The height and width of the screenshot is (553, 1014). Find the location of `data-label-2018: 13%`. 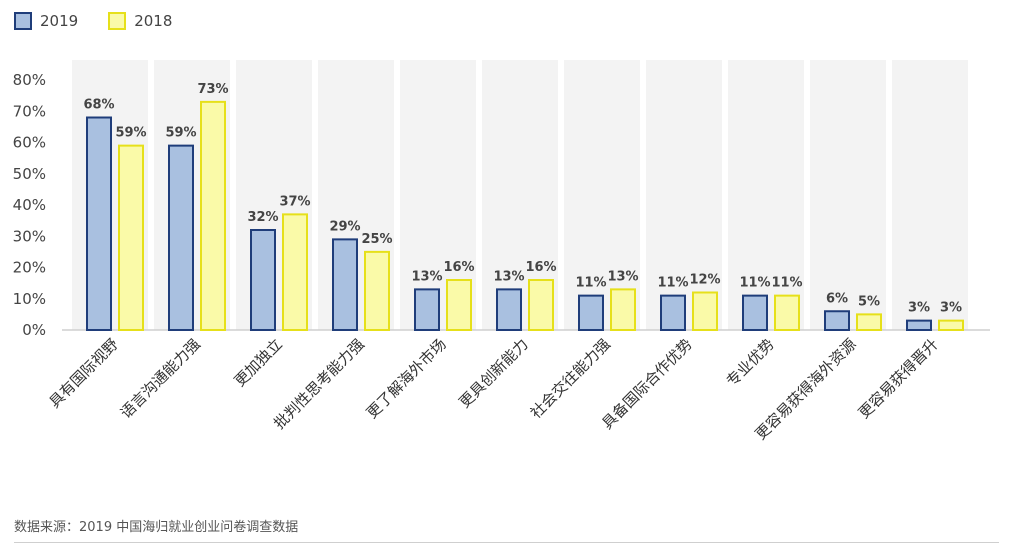

data-label-2018: 13% is located at coordinates (622, 276).